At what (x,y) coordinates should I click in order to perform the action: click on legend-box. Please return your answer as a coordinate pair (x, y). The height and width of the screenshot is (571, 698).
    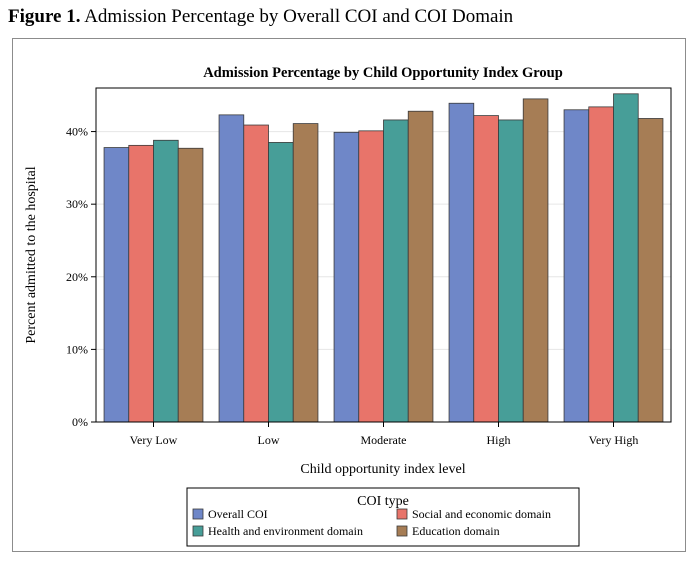
    Looking at the image, I should click on (383, 517).